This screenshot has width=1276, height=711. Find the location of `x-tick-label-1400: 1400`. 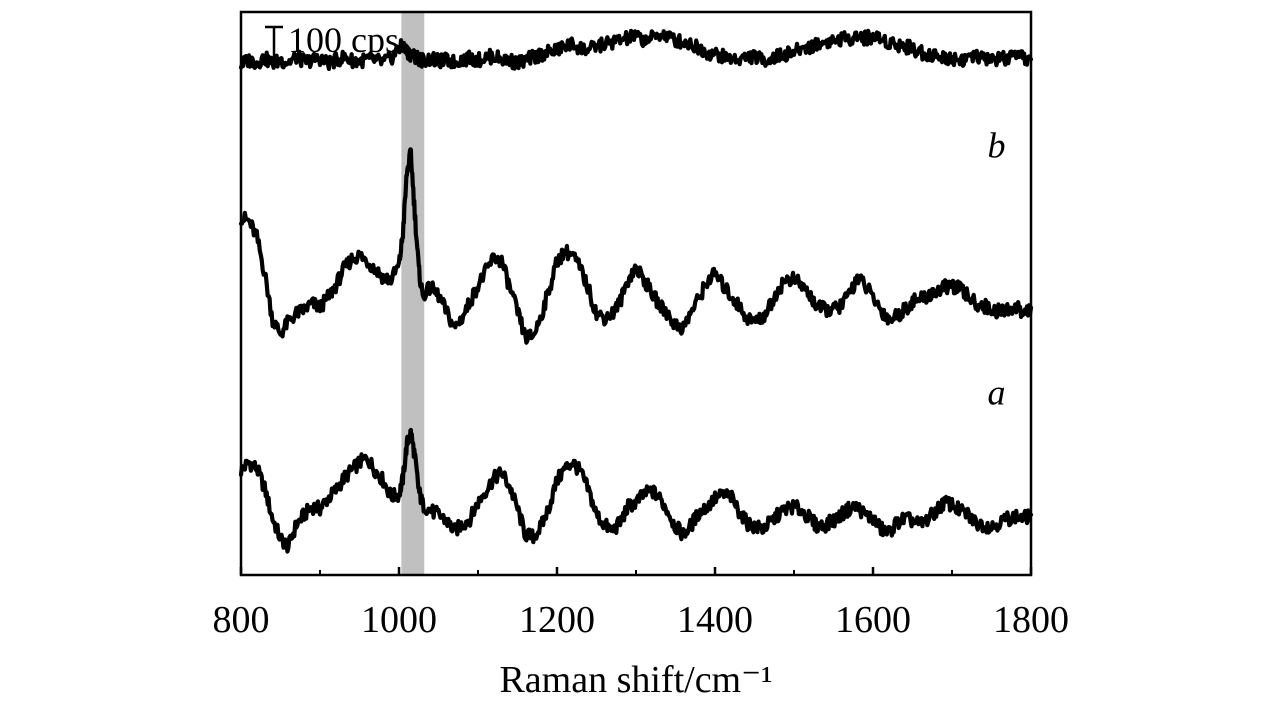

x-tick-label-1400: 1400 is located at coordinates (715, 620).